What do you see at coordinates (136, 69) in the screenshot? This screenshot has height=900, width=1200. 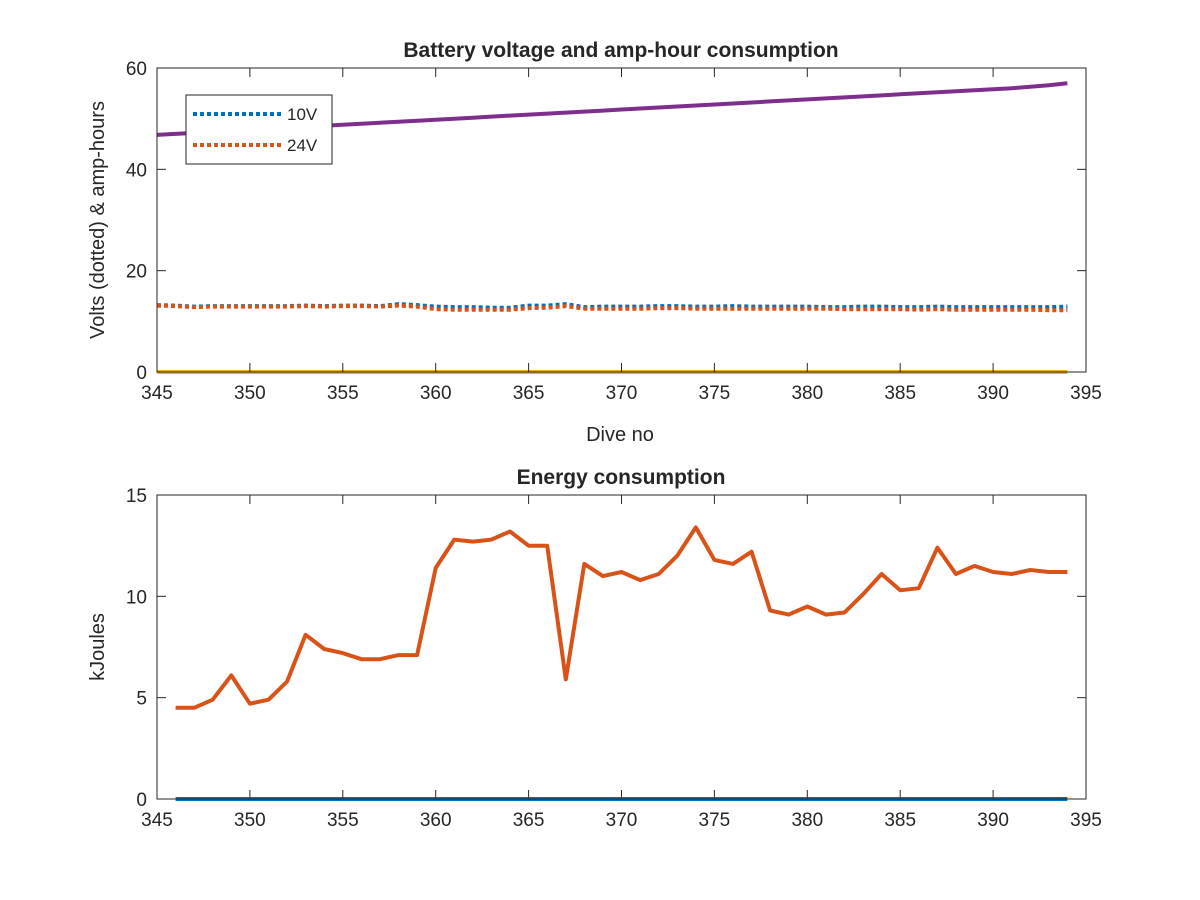 I see `y-tick-label: 60` at bounding box center [136, 69].